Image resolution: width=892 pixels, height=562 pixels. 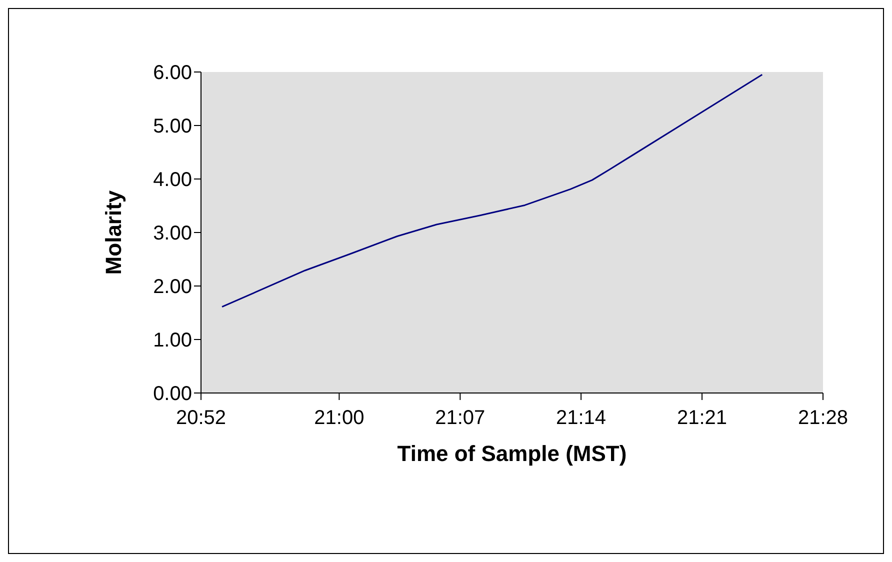 I want to click on x-tick-label: 21:28, so click(x=823, y=418).